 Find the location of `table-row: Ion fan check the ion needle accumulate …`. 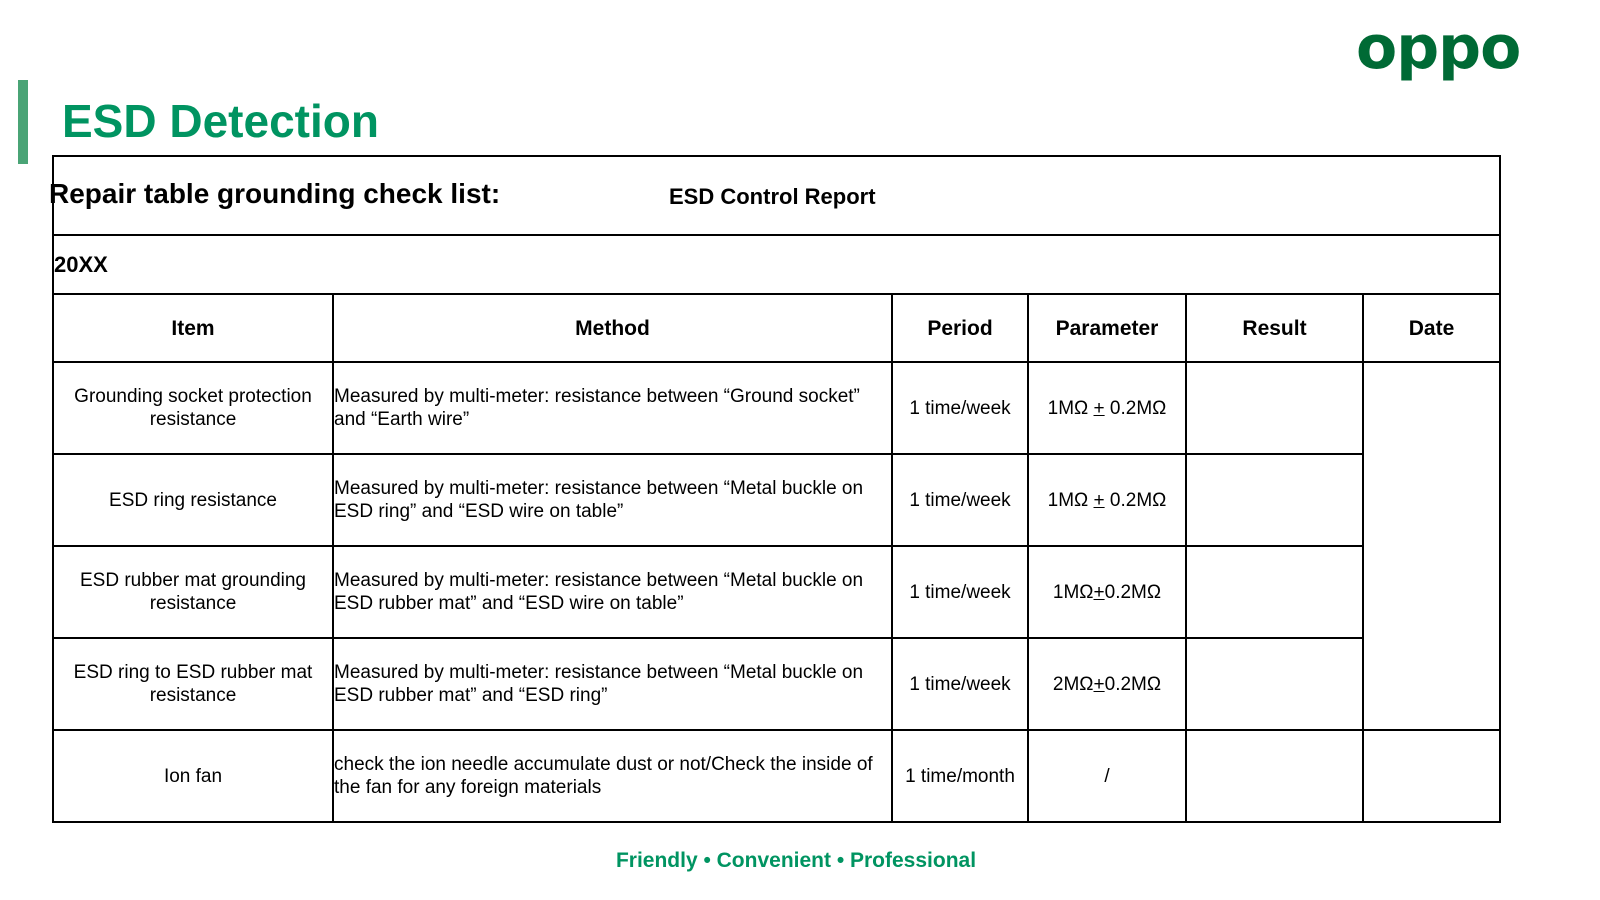

table-row: Ion fan check the ion needle accumulate … is located at coordinates (777, 776).